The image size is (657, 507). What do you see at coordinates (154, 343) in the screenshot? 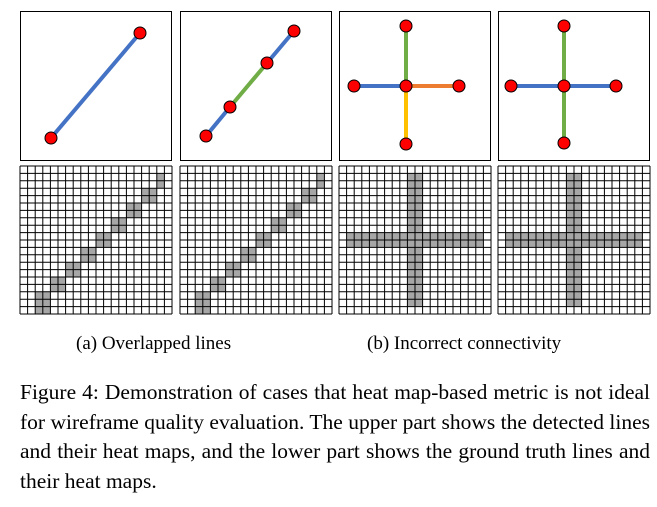
I see `subcaption-a: (a) Overlapped lines` at bounding box center [154, 343].